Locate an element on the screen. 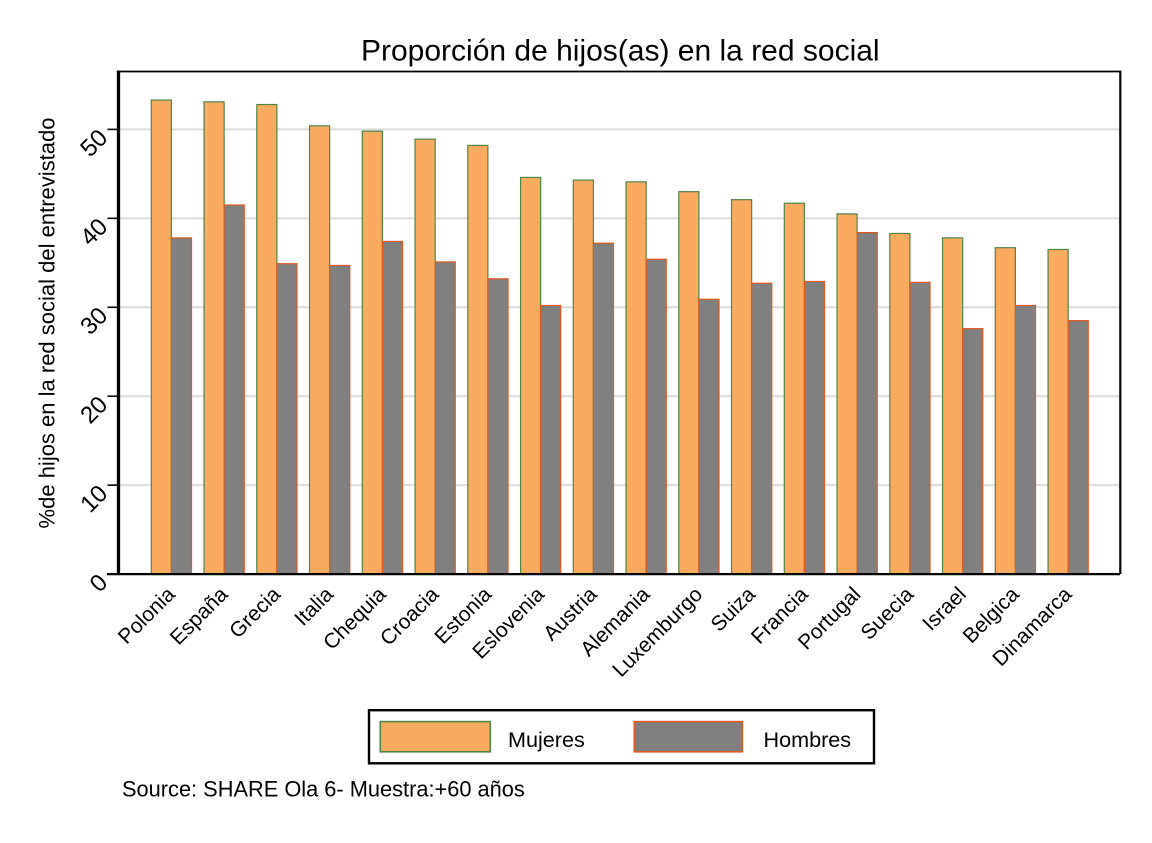  svg-text:Source: SHARE Ola 6- Muestra:+: Source: SHARE Ola 6- Muestra:+60 años is located at coordinates (323, 788).